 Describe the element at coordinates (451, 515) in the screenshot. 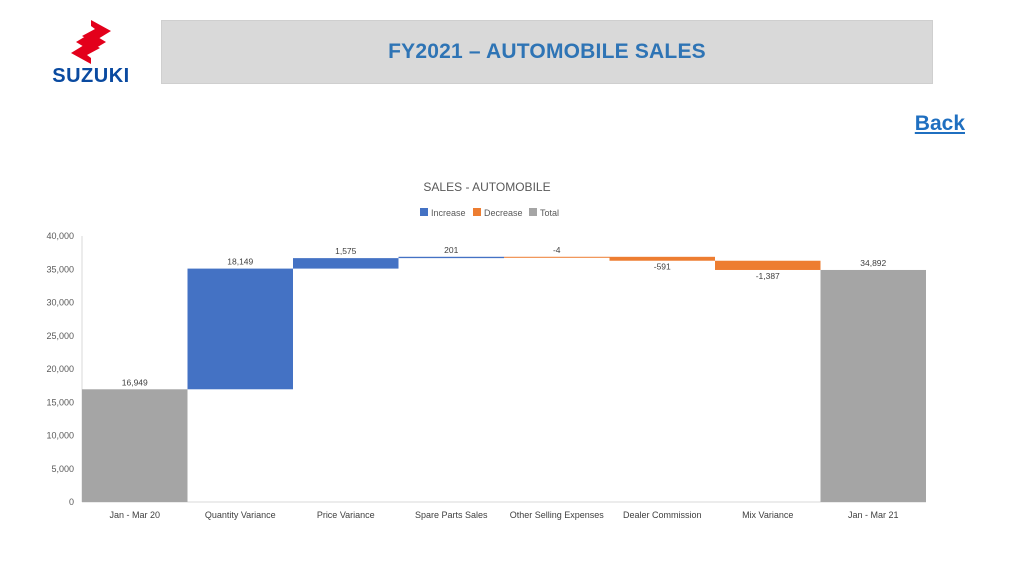

I see `x-tick-label: Spare Parts Sales` at that location.